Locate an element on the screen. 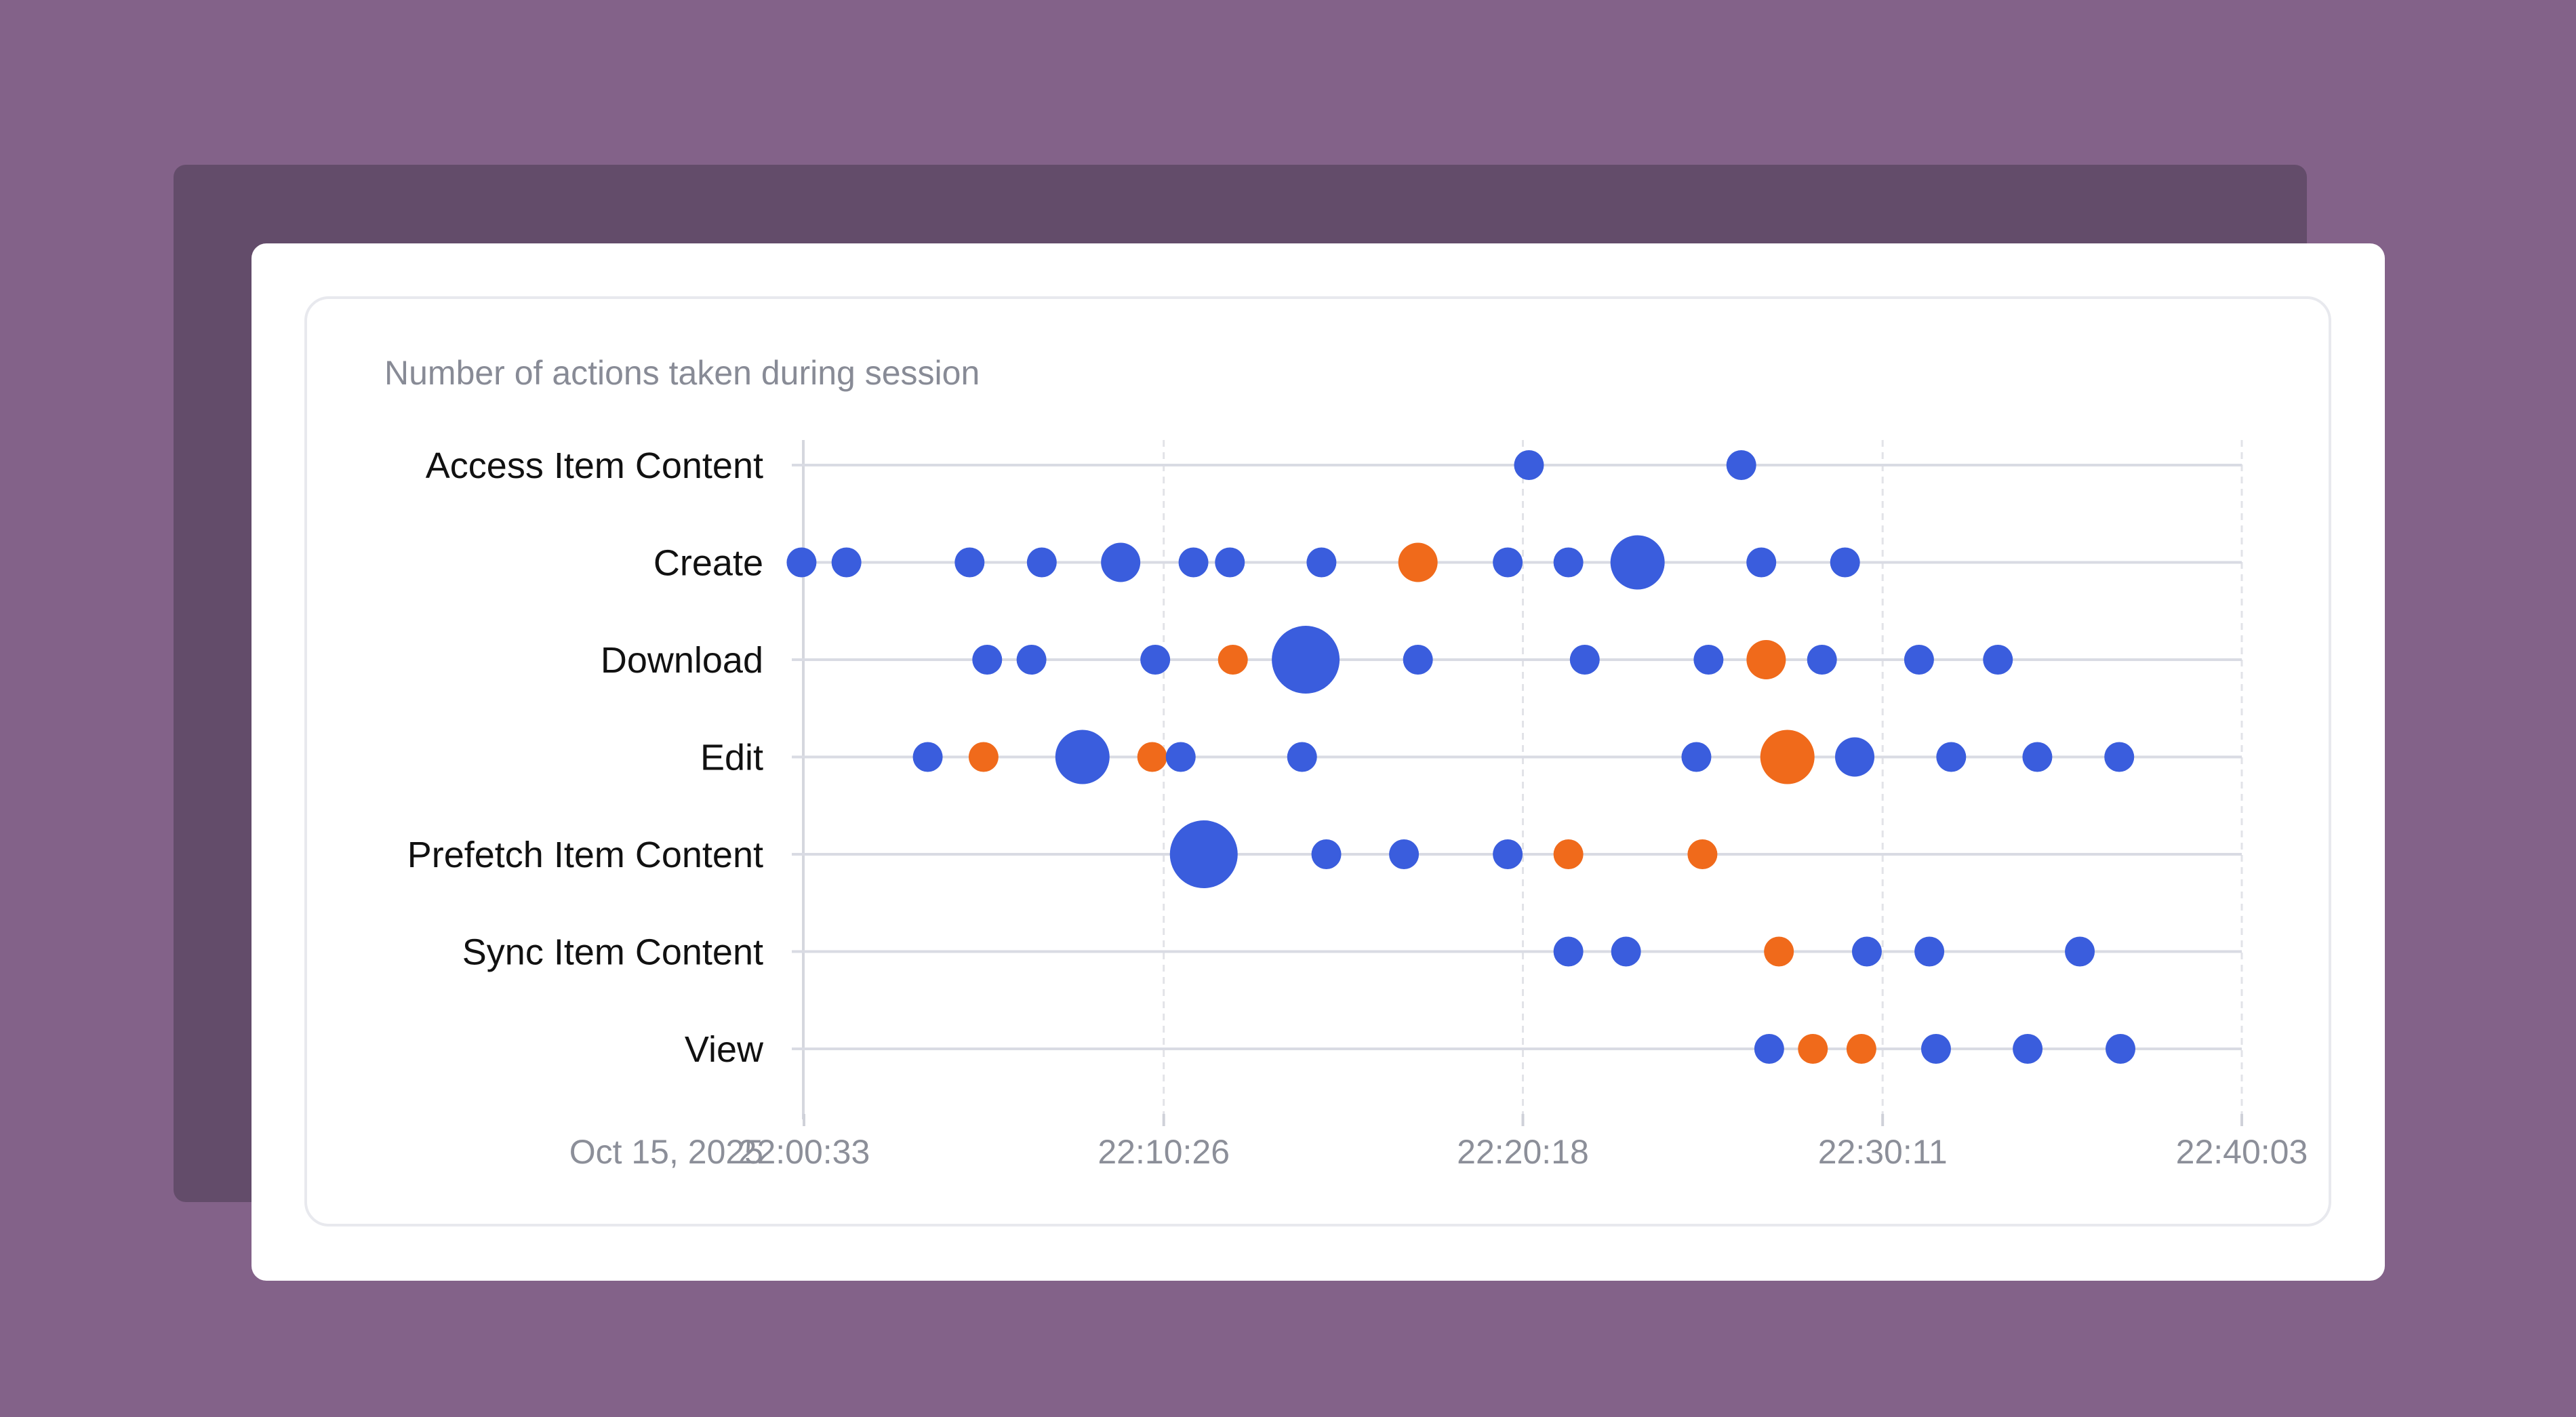  category-label: Create is located at coordinates (708, 563).